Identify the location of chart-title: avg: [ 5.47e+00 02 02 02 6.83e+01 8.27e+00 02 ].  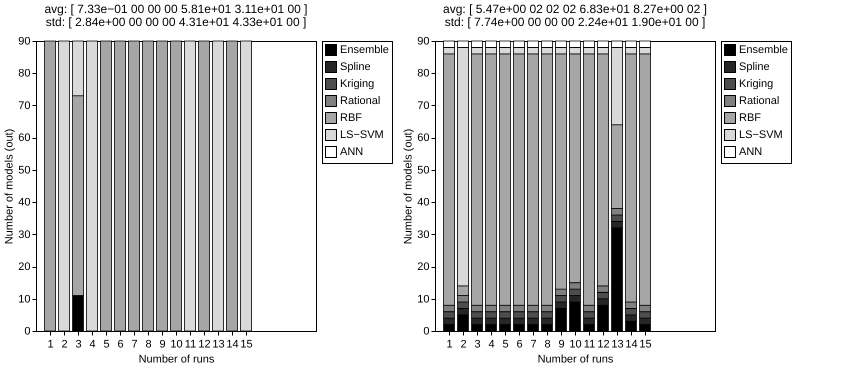
(575, 9).